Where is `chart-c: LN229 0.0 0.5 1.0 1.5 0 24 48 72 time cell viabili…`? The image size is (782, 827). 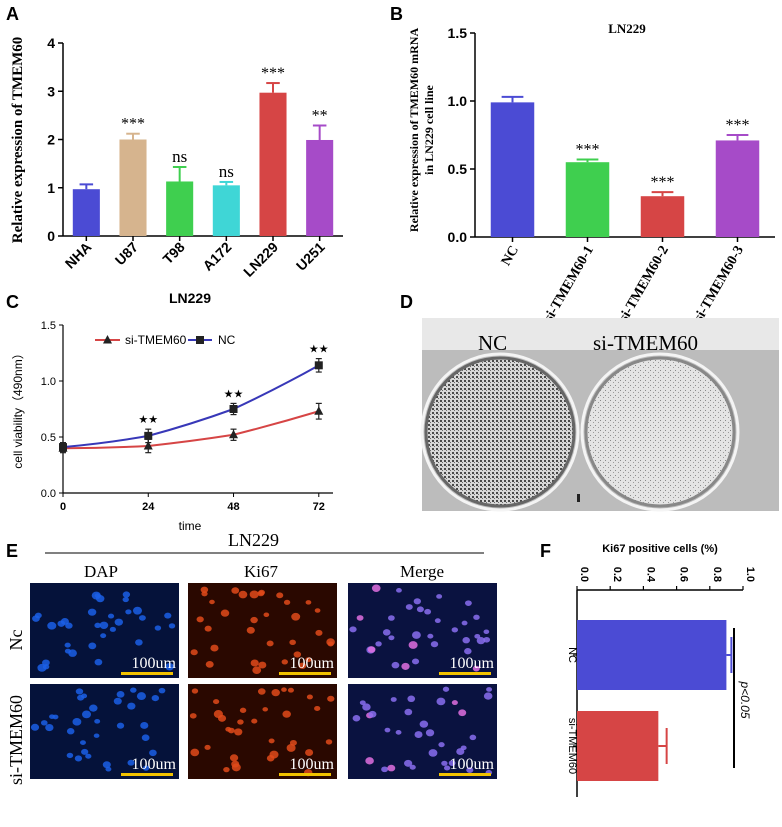
chart-c: LN229 0.0 0.5 1.0 1.5 0 24 48 72 time cell viabili… is located at coordinates (172, 411).